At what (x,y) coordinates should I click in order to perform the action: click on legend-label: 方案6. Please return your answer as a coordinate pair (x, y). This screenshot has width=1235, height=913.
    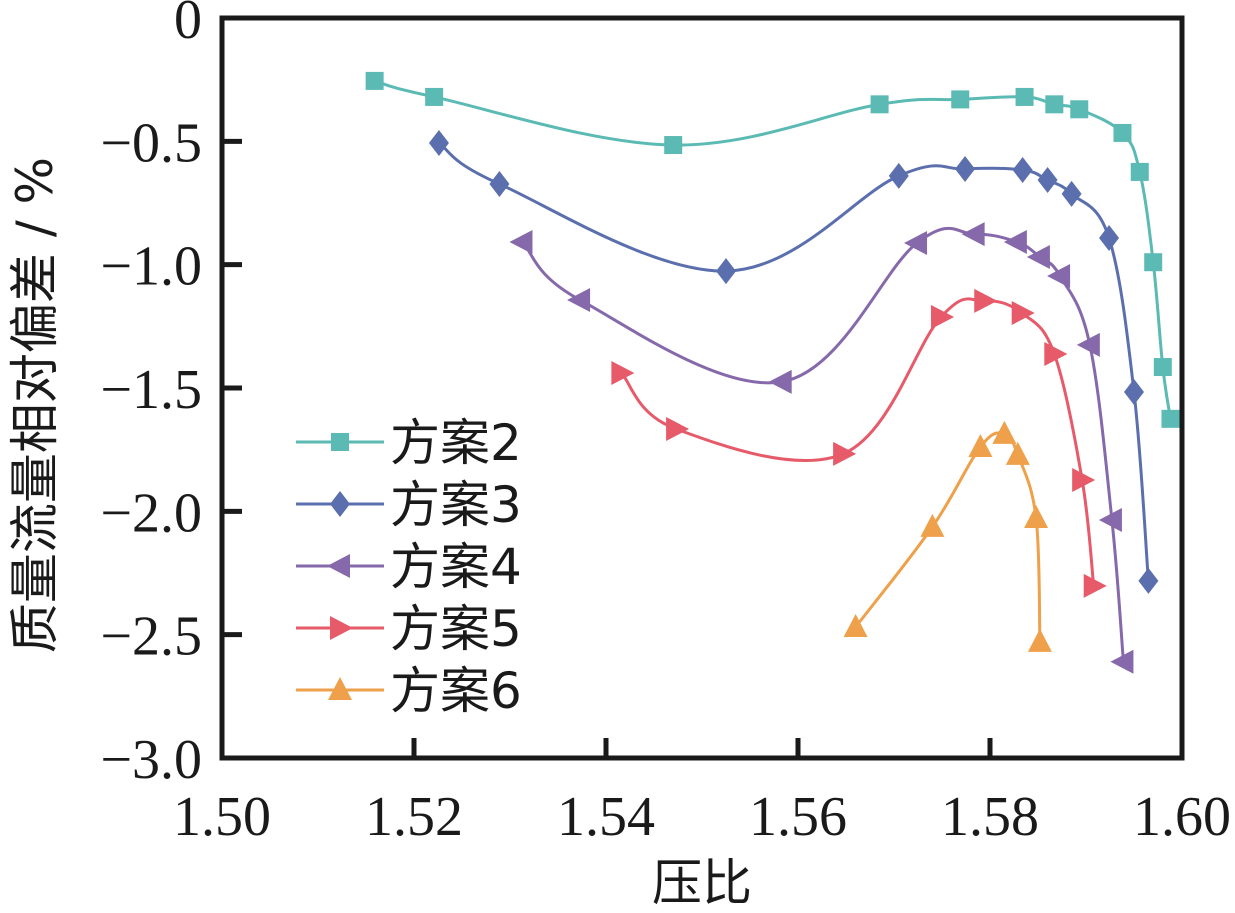
    Looking at the image, I should click on (456, 691).